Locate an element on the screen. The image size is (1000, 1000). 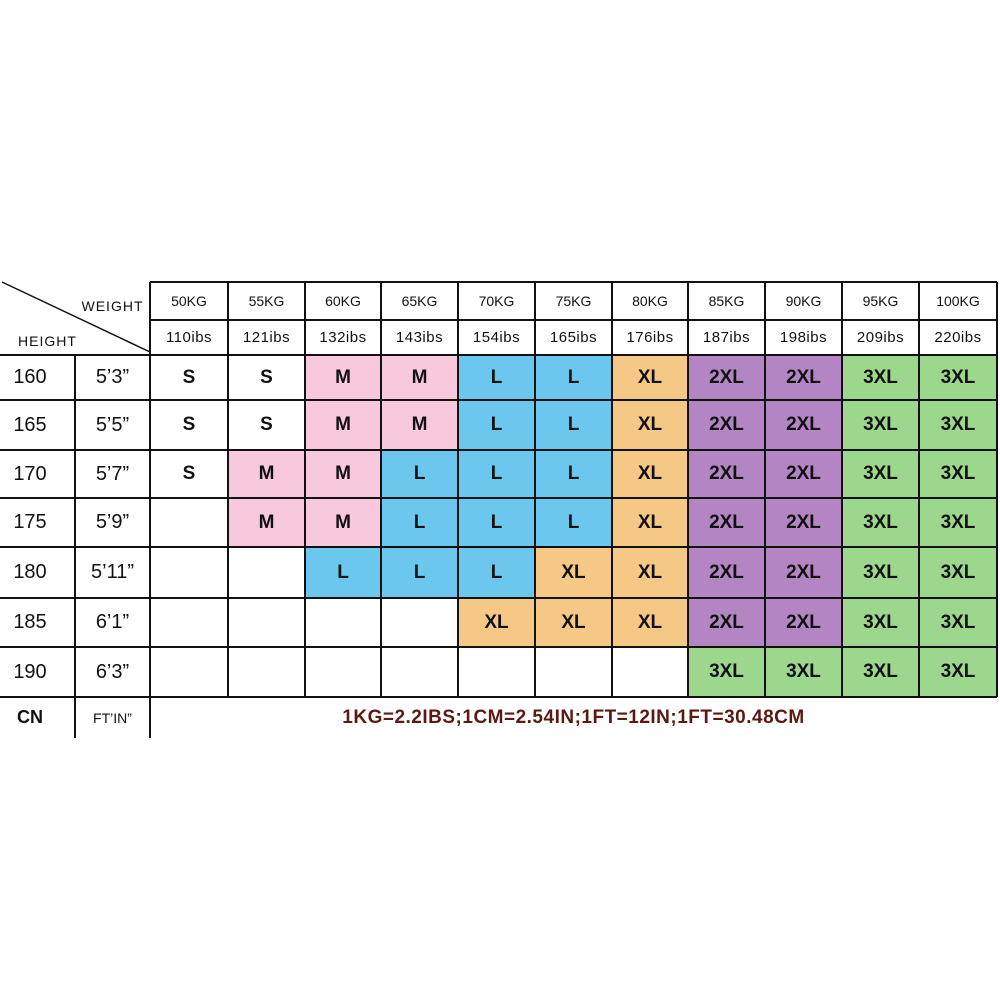
weight-lbs: 110ibs is located at coordinates (189, 337).